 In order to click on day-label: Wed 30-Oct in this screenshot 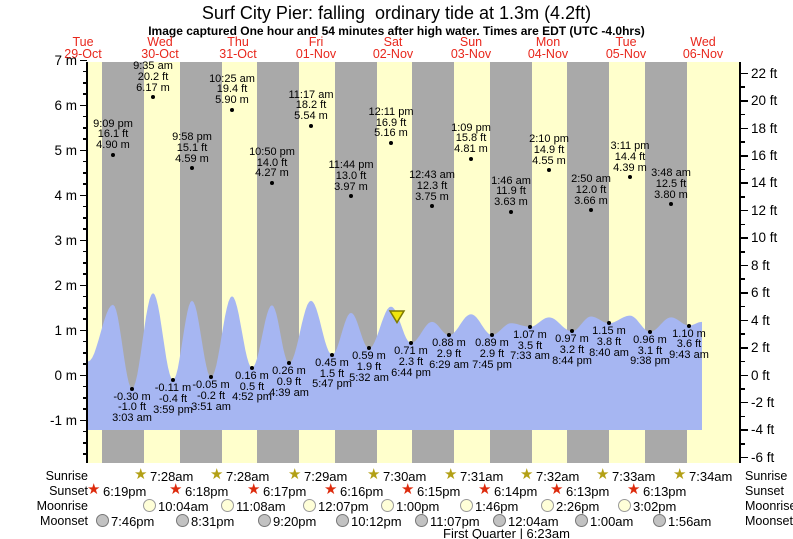, I will do `click(160, 48)`.